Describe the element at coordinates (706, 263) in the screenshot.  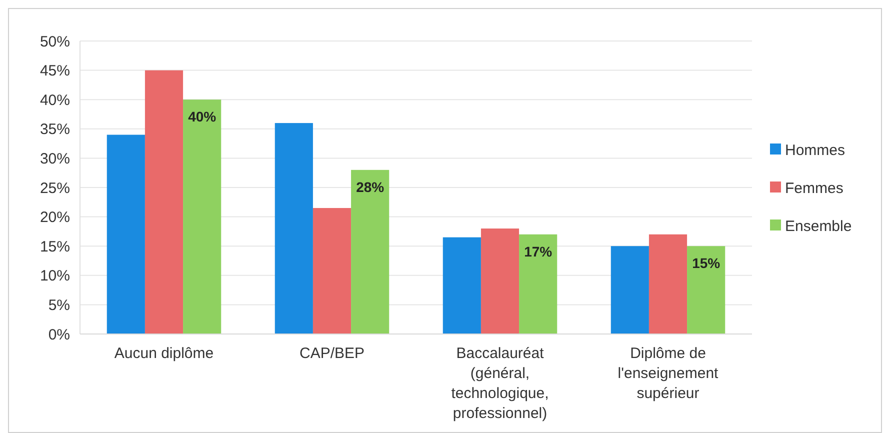
I see `data-label: 15%` at that location.